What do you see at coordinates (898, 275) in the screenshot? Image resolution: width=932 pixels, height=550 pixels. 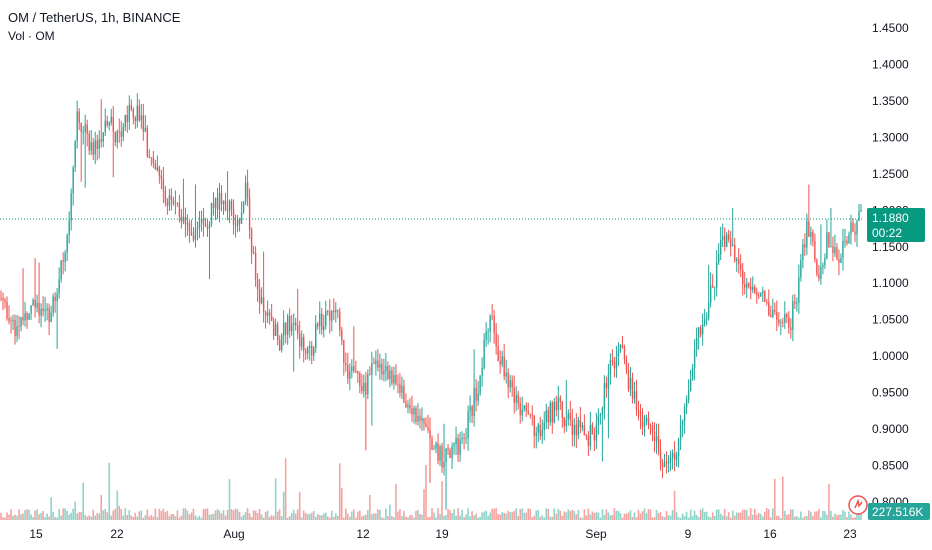 I see `price-axis` at bounding box center [898, 275].